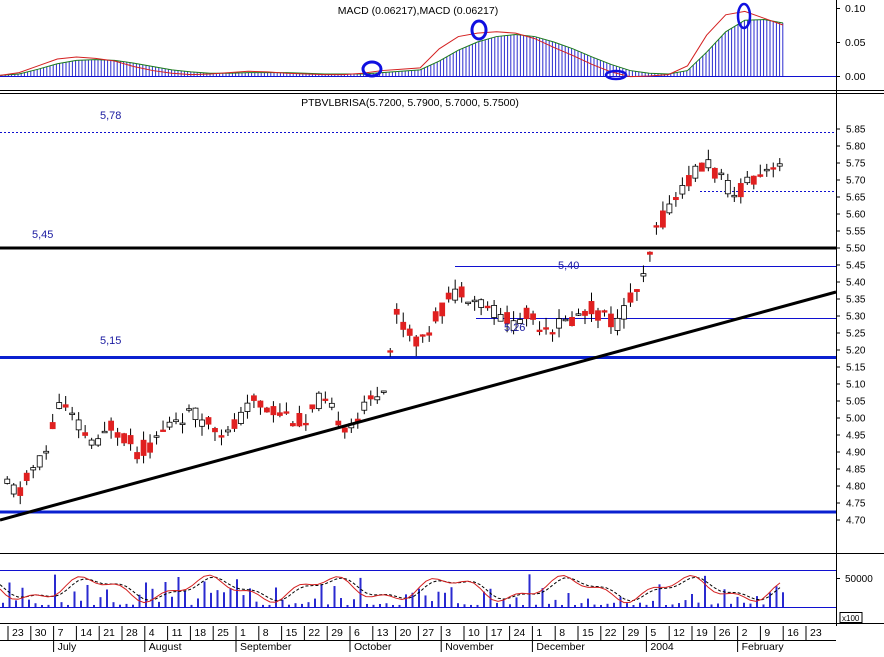  Describe the element at coordinates (855, 9) in the screenshot. I see `macd-y-tick: 0.10` at that location.